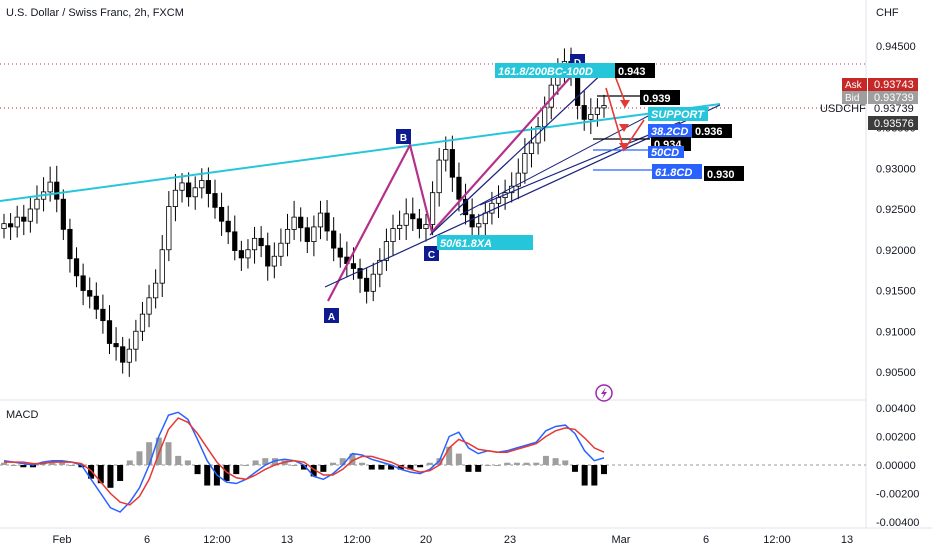  I want to click on macd-scale: 0.00400 0.00200 0.00000 -0.00200 -0.00400, so click(897, 466).